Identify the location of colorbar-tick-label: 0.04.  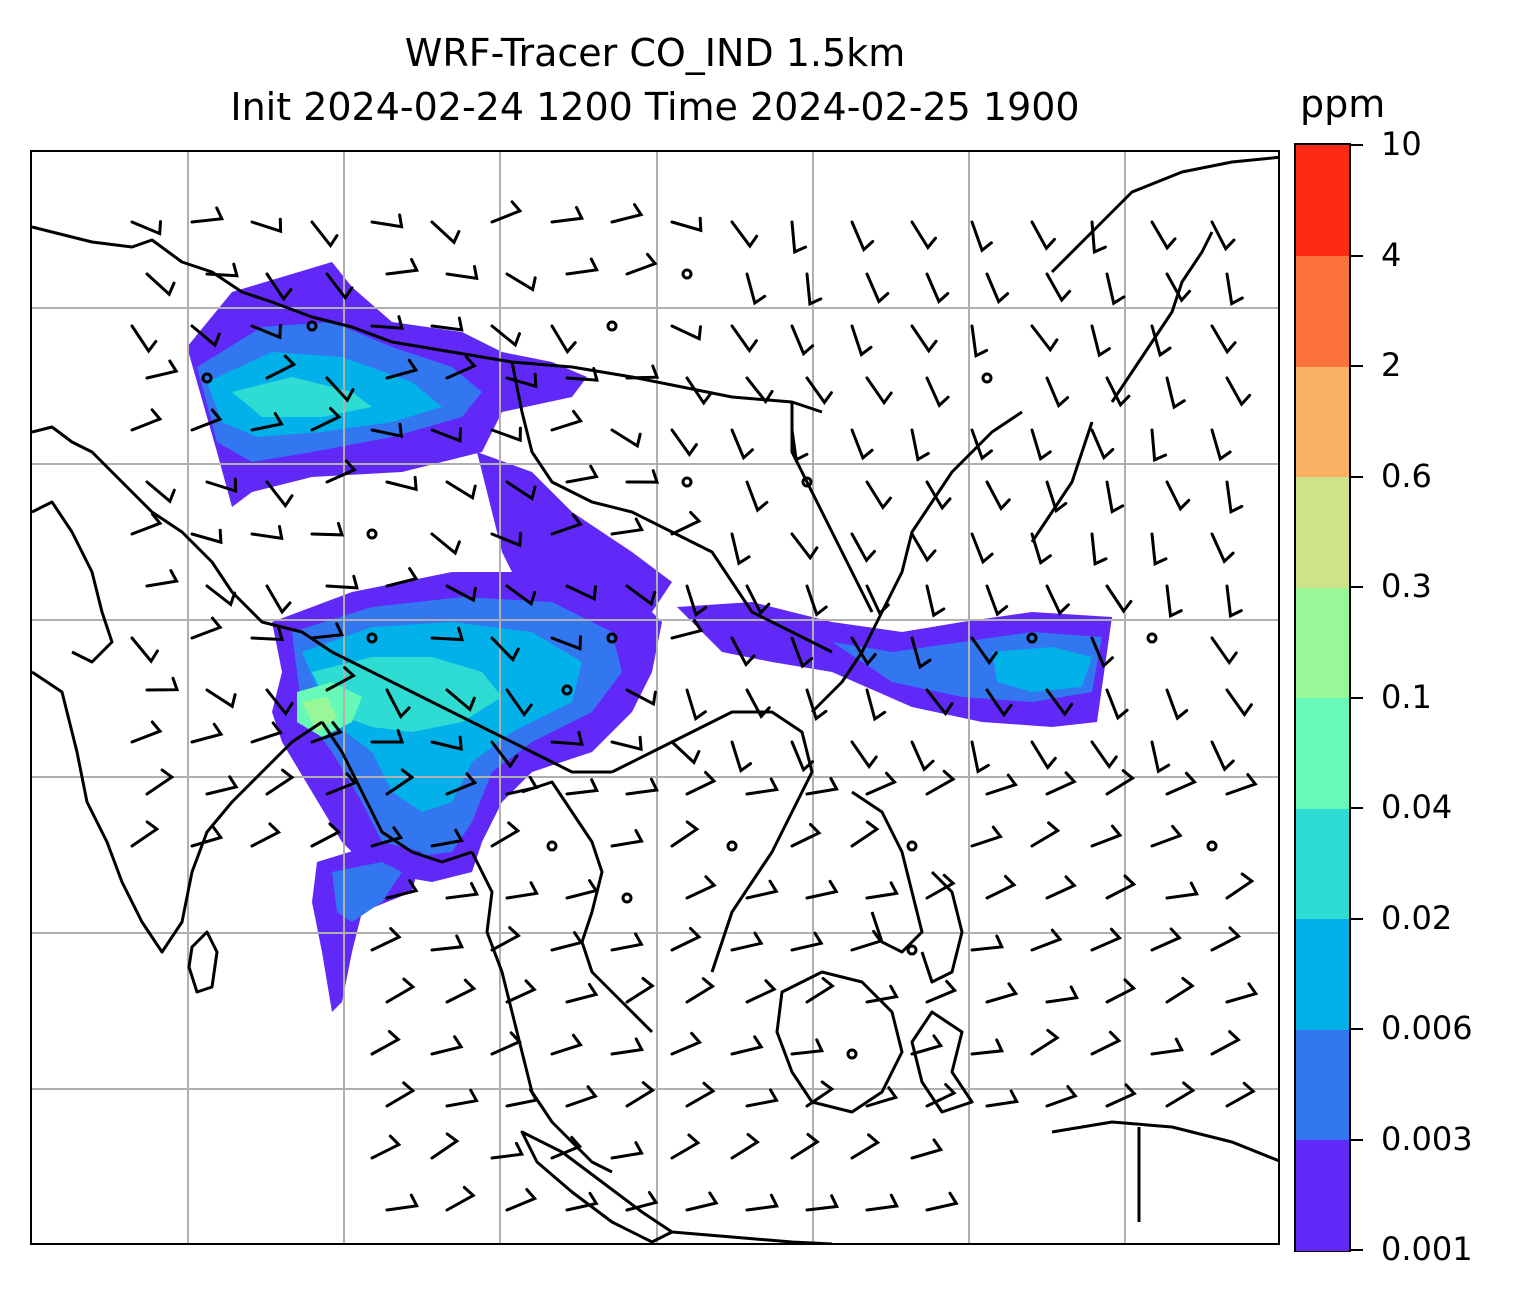
(1417, 807).